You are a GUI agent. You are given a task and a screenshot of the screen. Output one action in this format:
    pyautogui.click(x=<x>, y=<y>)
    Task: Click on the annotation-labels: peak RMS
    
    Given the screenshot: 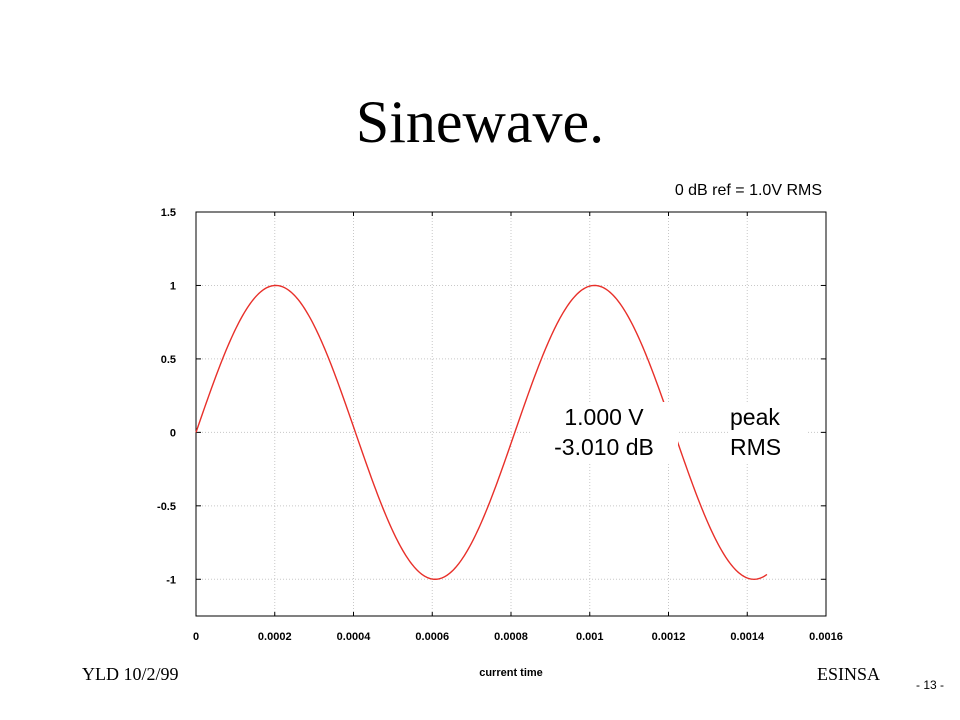 What is the action you would take?
    pyautogui.click(x=769, y=432)
    